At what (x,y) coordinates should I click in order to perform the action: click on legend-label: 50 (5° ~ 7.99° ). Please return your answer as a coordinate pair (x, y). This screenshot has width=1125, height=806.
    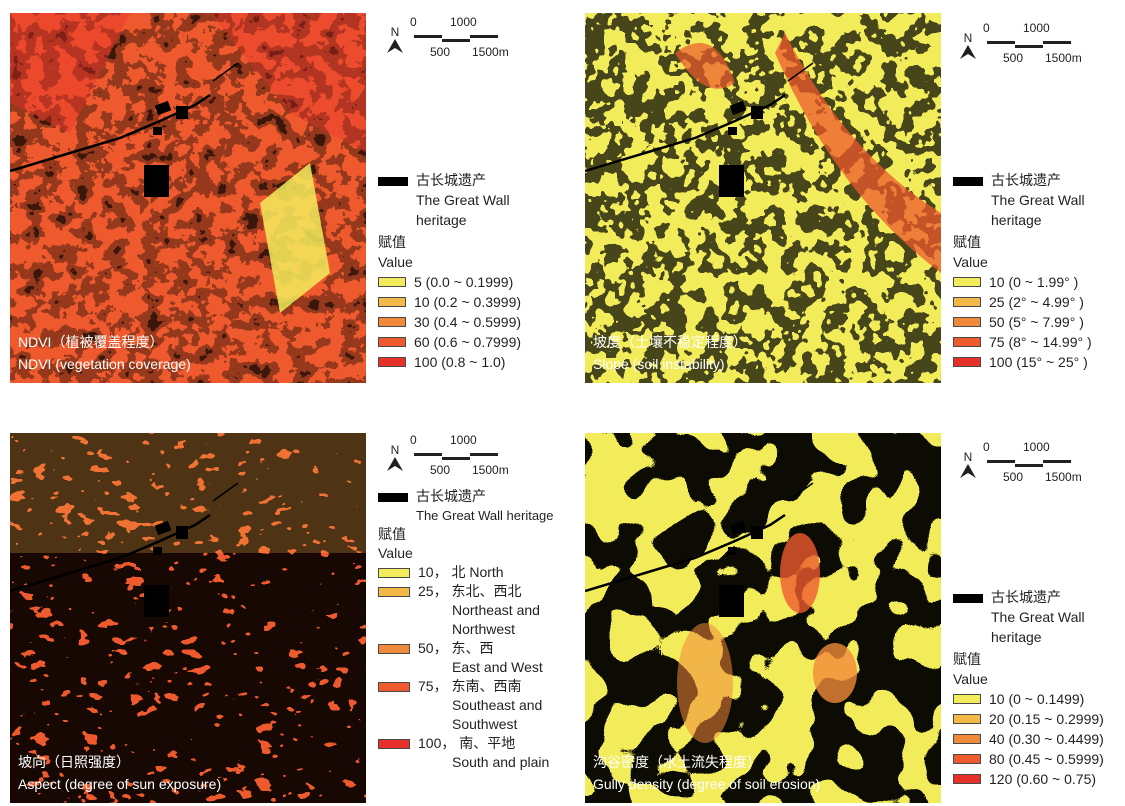
    Looking at the image, I should click on (1036, 322).